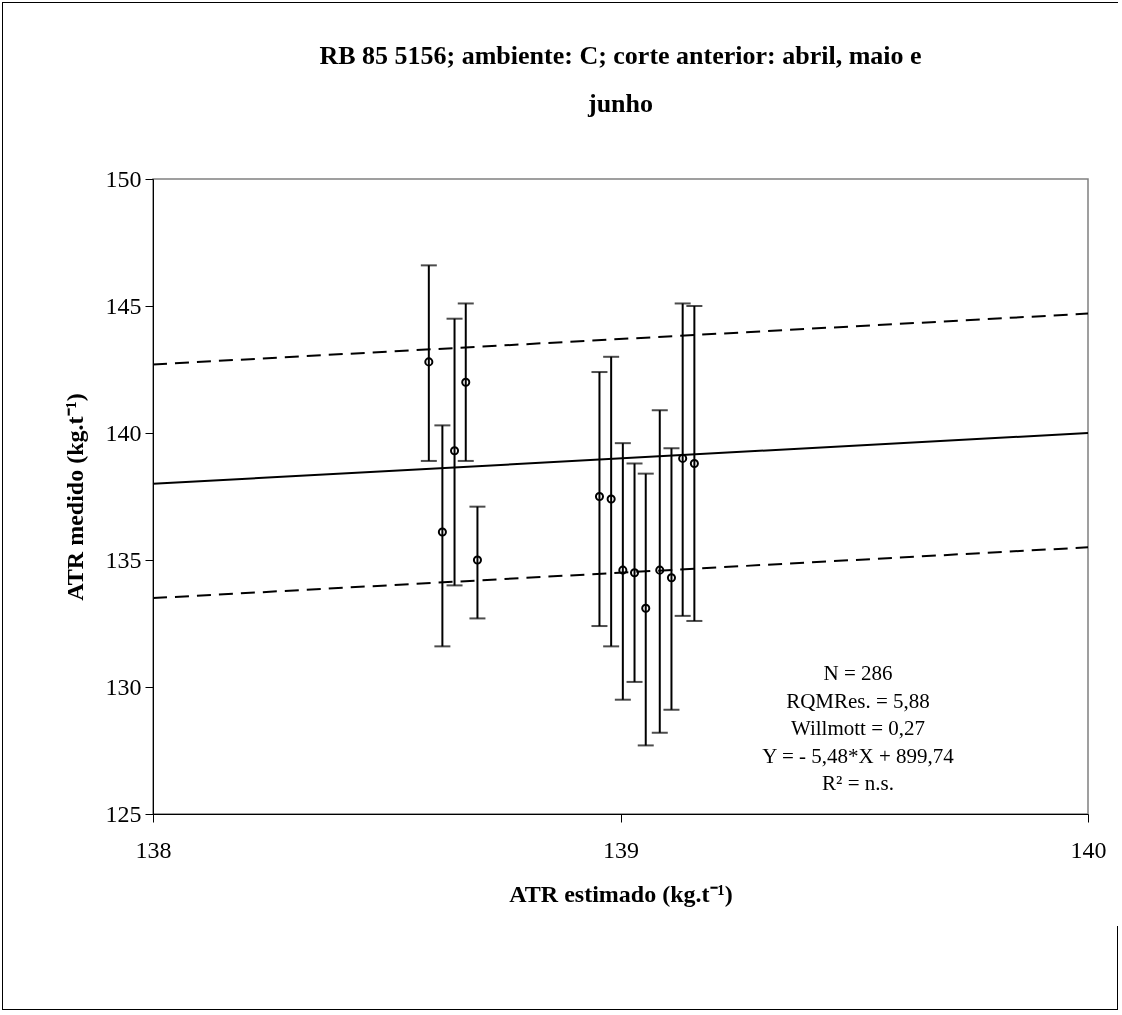  What do you see at coordinates (858, 755) in the screenshot?
I see `annotation: Y = - 5,48*X + 899,74` at bounding box center [858, 755].